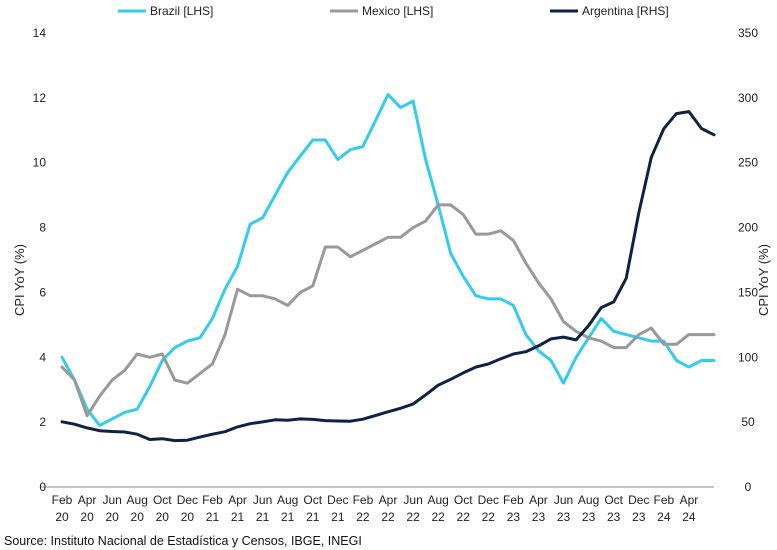 Image resolution: width=777 pixels, height=550 pixels. Describe the element at coordinates (689, 508) in the screenshot. I see `x-tick: Apr 24` at that location.